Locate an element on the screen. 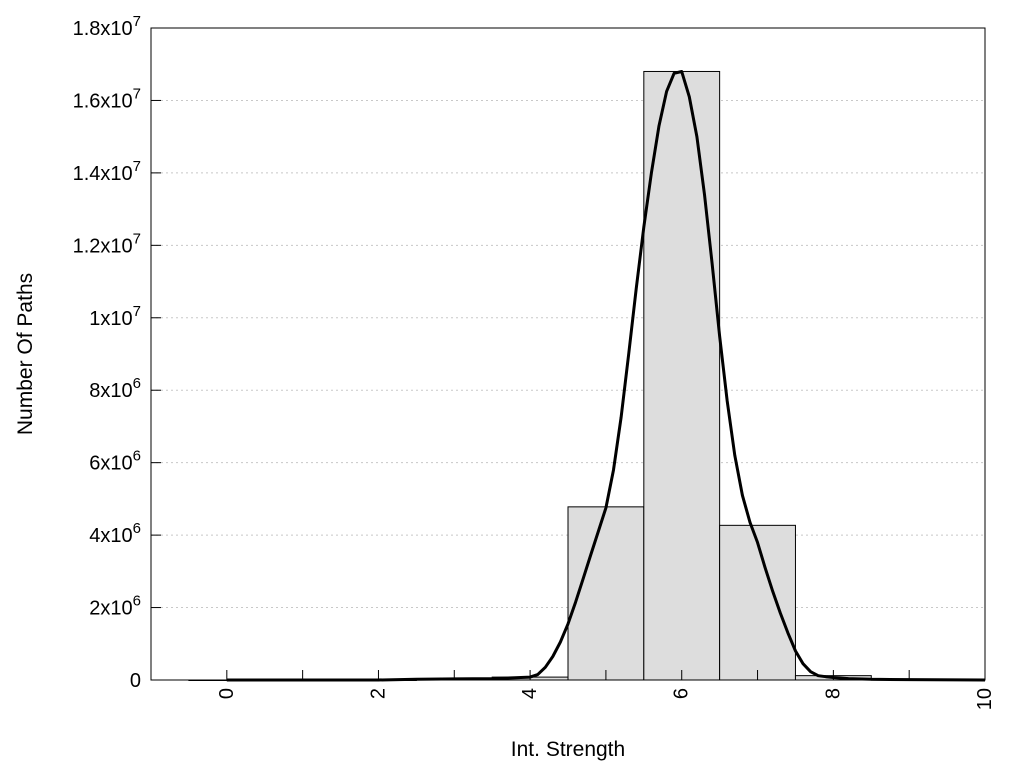 The height and width of the screenshot is (768, 1024). x-tick-label: 4 is located at coordinates (530, 693).